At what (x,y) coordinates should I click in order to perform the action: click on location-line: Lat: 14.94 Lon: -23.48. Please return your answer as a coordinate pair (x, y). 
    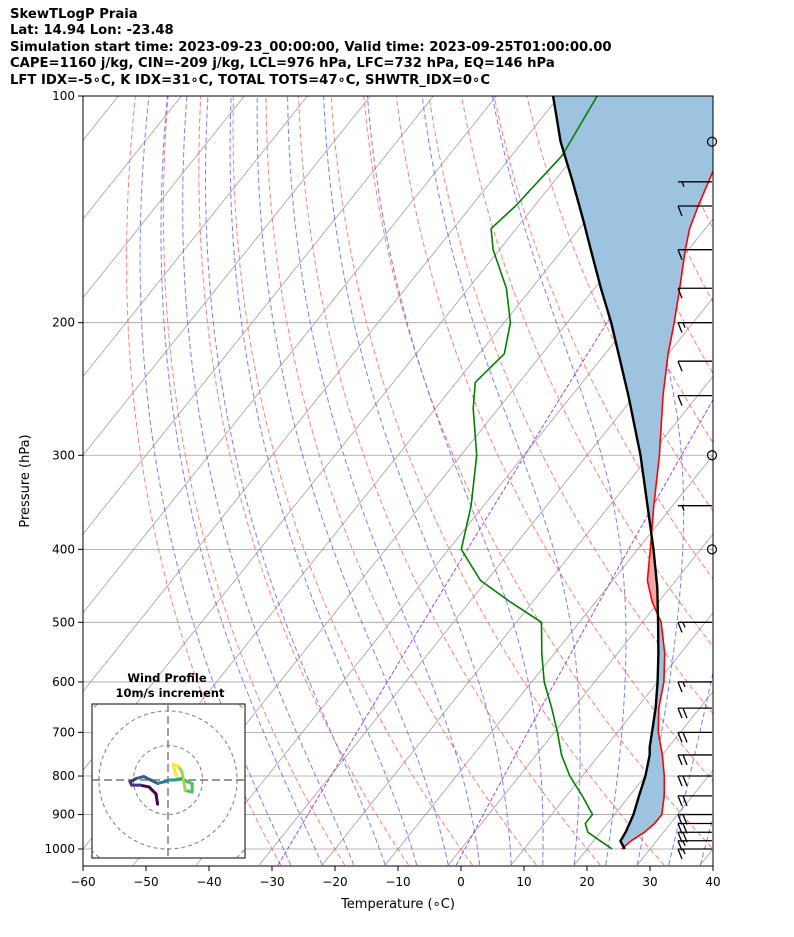
    Looking at the image, I should click on (92, 31).